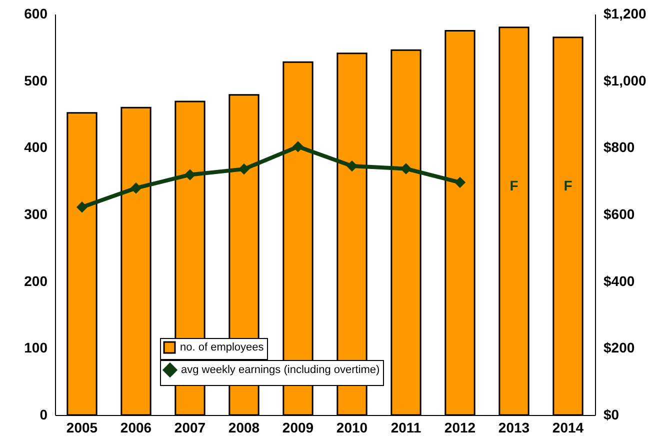 This screenshot has height=443, width=650. Describe the element at coordinates (619, 348) in the screenshot. I see `y2-tick-label: $200` at that location.